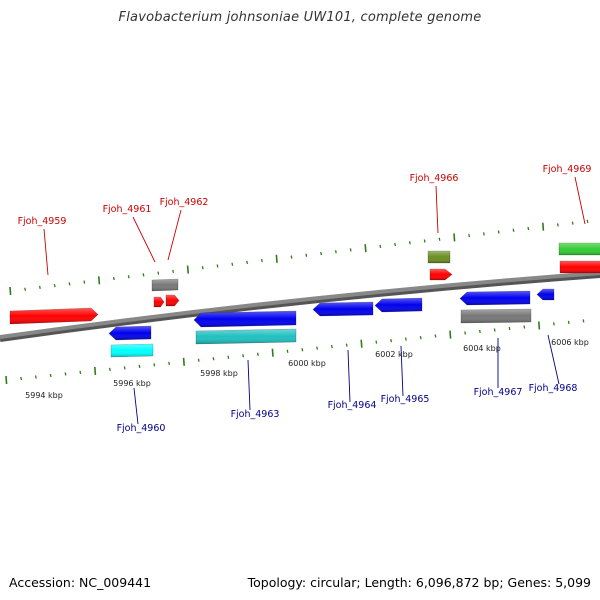  Describe the element at coordinates (553, 388) in the screenshot. I see `gene-label-fjoh_4968: Fjoh_4968` at that location.